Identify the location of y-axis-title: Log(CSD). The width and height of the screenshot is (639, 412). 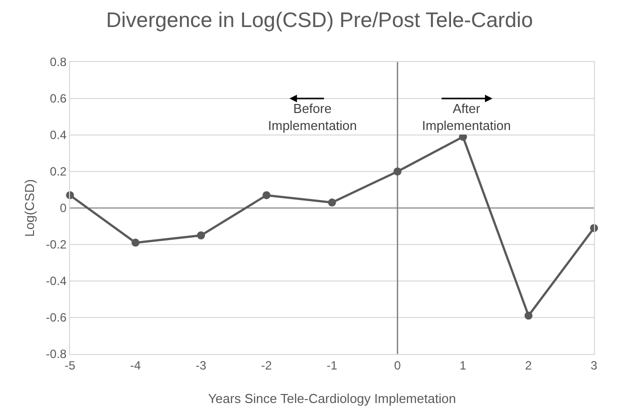
(29, 208).